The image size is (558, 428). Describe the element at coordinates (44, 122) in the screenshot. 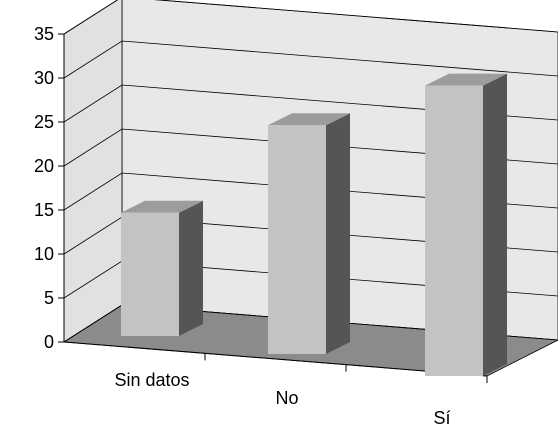

I see `y-tick-label: 25` at that location.